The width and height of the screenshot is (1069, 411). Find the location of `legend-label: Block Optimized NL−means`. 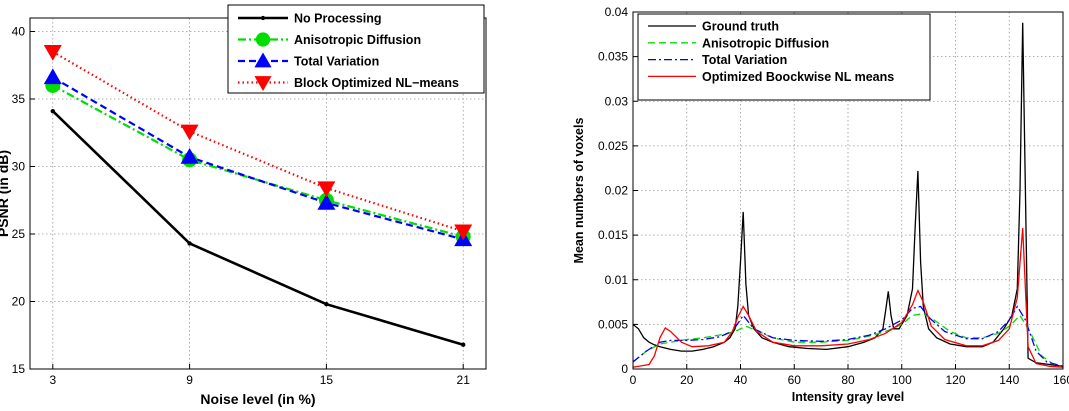

legend-label: Block Optimized NL−means is located at coordinates (376, 83).